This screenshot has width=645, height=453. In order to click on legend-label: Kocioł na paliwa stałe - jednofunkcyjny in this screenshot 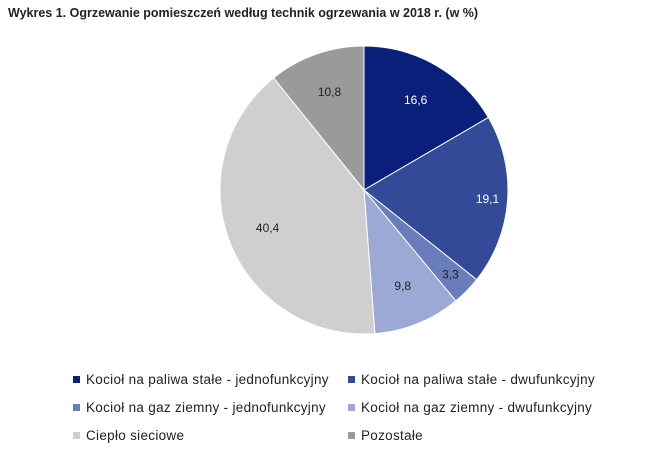, I will do `click(207, 379)`.